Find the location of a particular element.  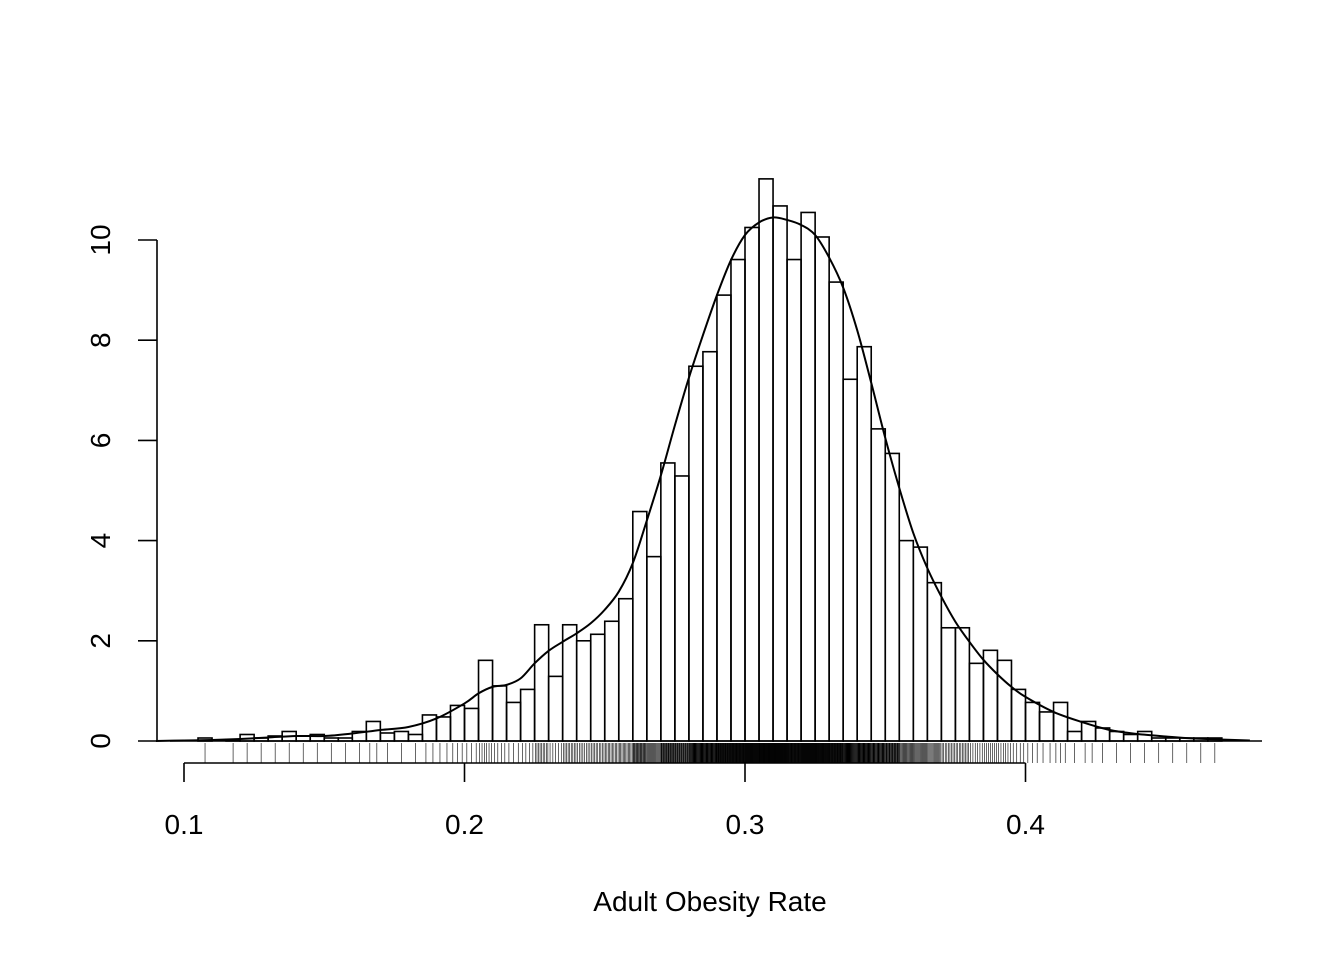

y-tick-label: 4 is located at coordinates (100, 541).